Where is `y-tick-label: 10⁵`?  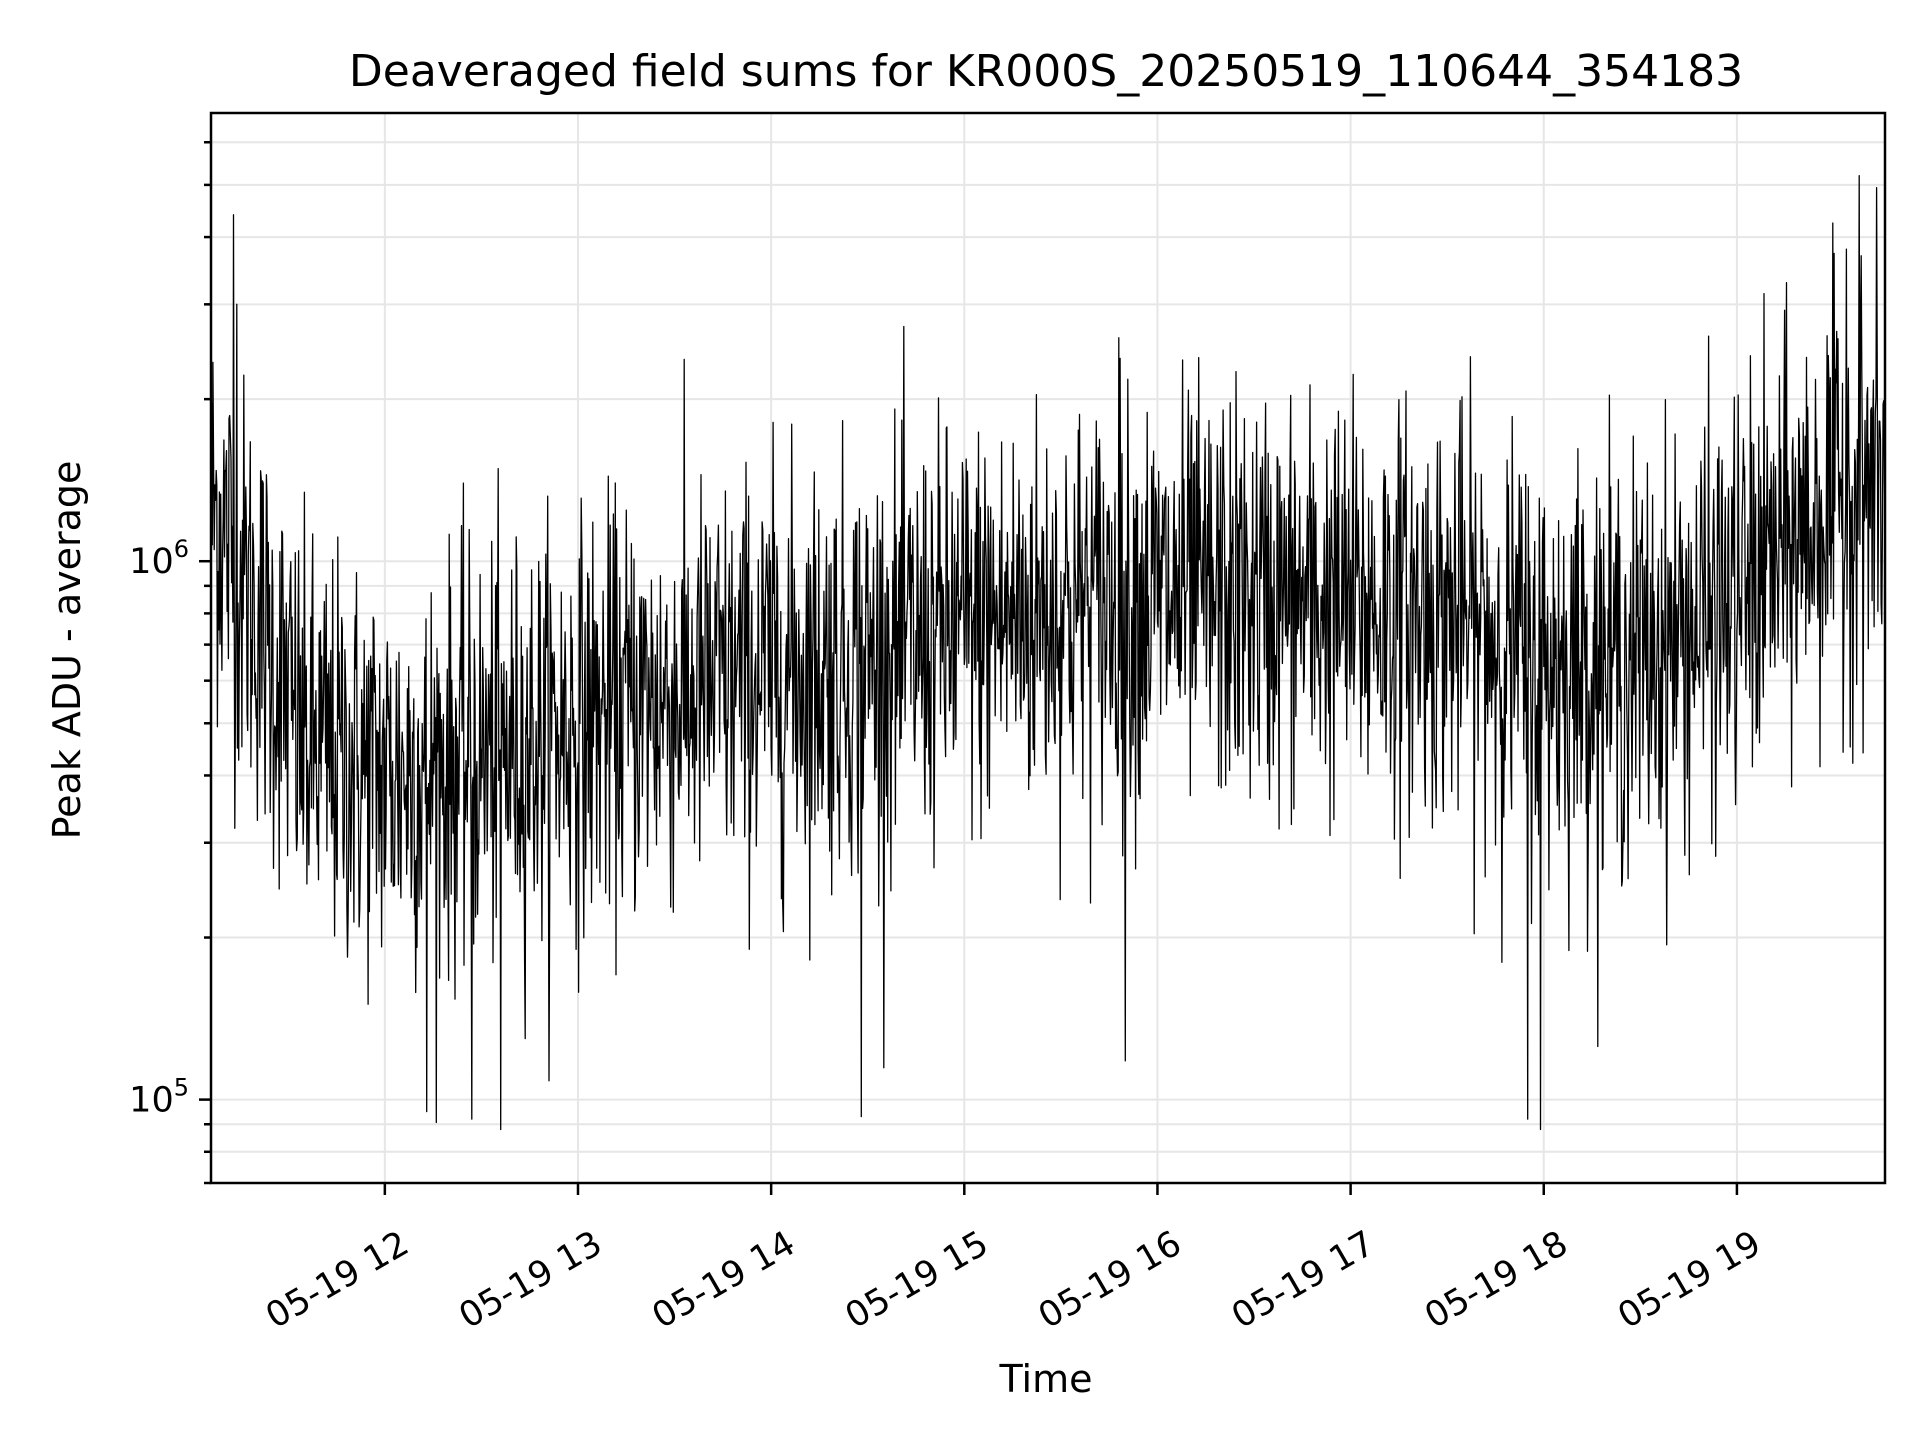
y-tick-label: 10⁵ is located at coordinates (159, 1097).